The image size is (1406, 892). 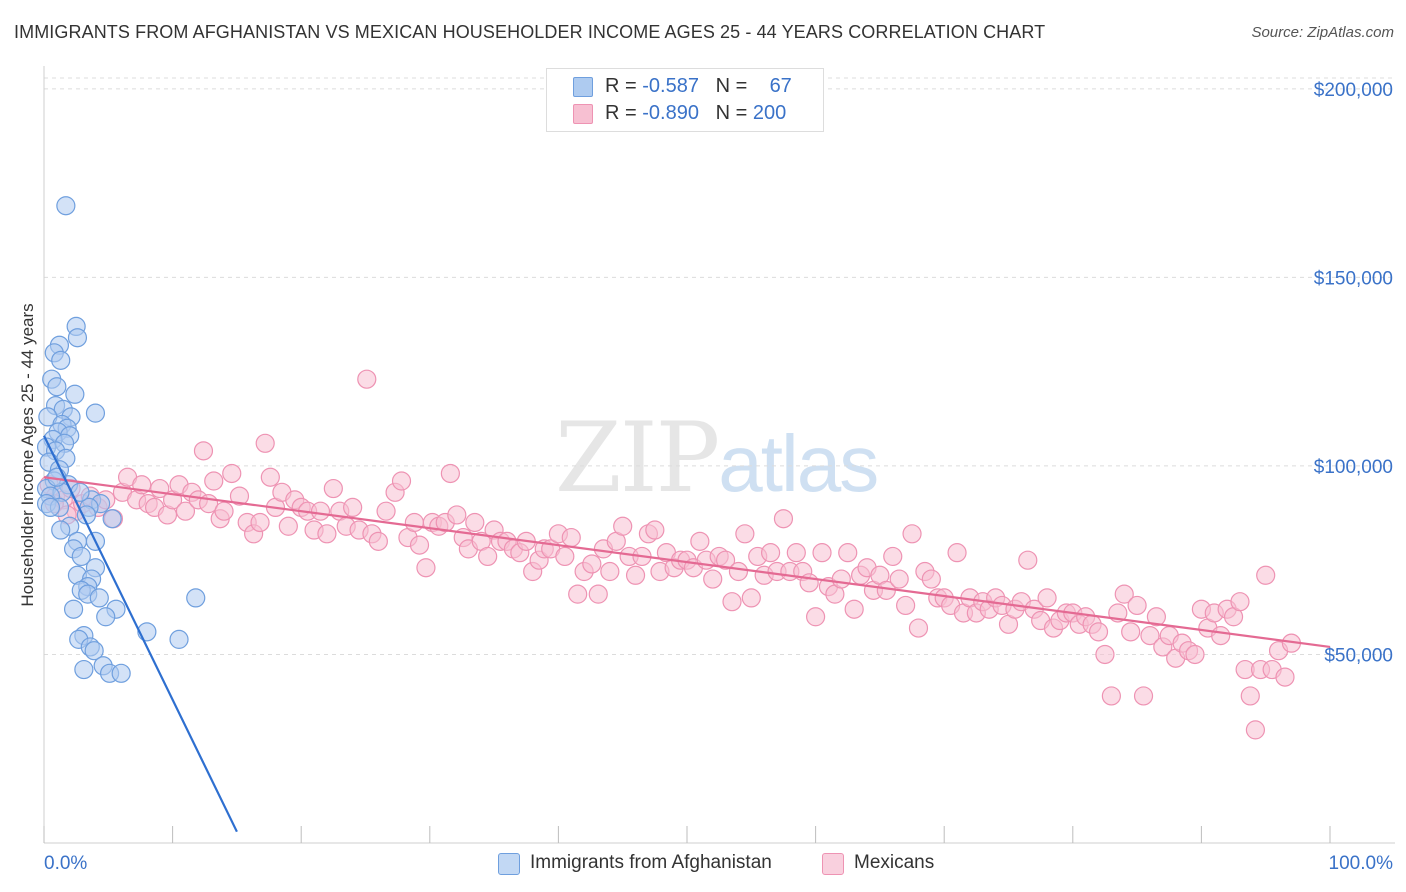 I want to click on legend-n-value: 200, so click(x=769, y=113).